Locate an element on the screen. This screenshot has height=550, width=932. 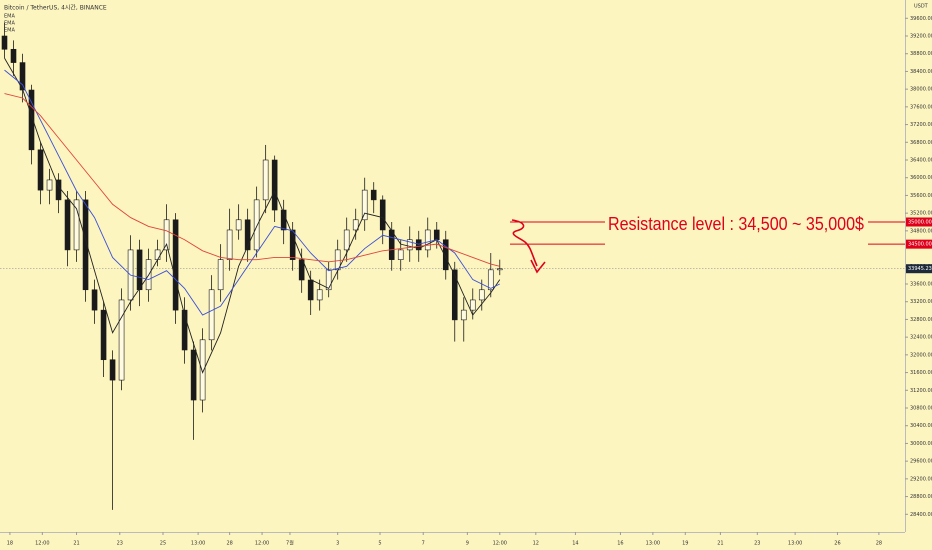
chart-title: Bitcoin / TetherUS, 4시간, BINANCE is located at coordinates (55, 8).